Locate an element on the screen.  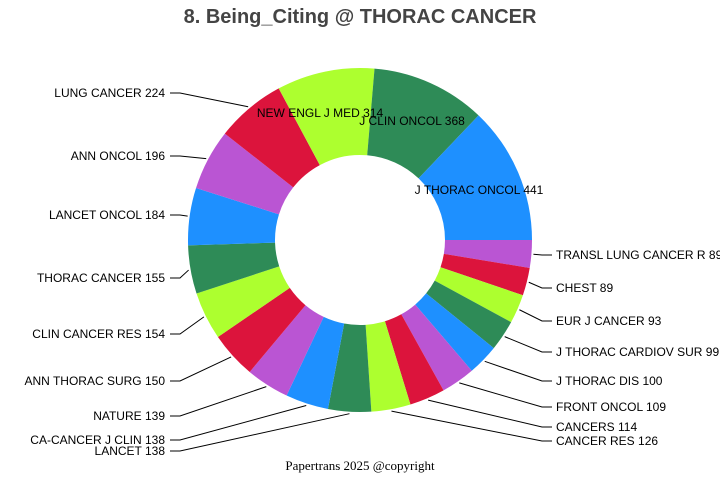
slice-label: CHEST 89 is located at coordinates (584, 288).